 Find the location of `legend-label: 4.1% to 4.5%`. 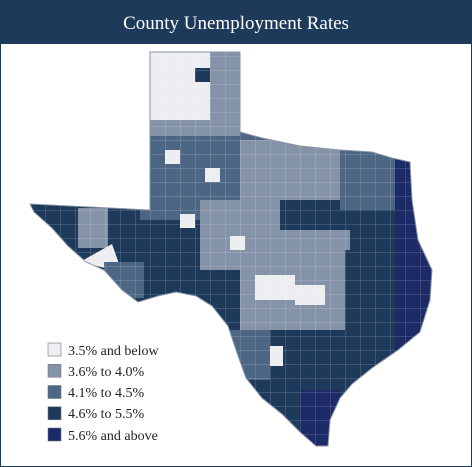

legend-label: 4.1% to 4.5% is located at coordinates (106, 393).